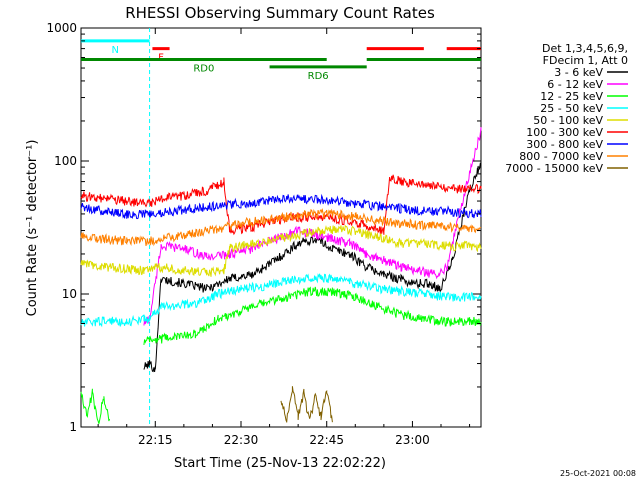  Describe the element at coordinates (564, 144) in the screenshot. I see `legend-label-6: 300 - 800 keV` at that location.